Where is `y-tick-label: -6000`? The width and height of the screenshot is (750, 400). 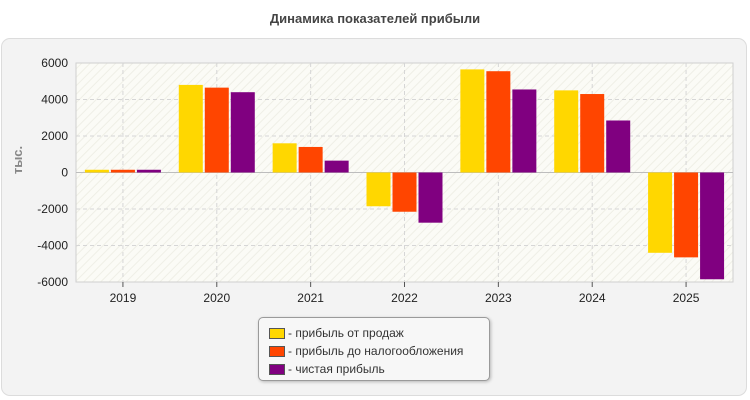 y-tick-label: -6000 is located at coordinates (52, 282).